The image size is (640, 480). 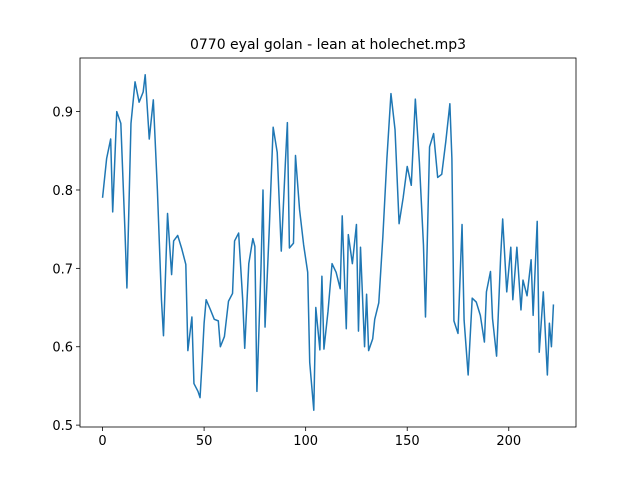 What do you see at coordinates (62, 191) in the screenshot?
I see `y-tick-label: 0.8` at bounding box center [62, 191].